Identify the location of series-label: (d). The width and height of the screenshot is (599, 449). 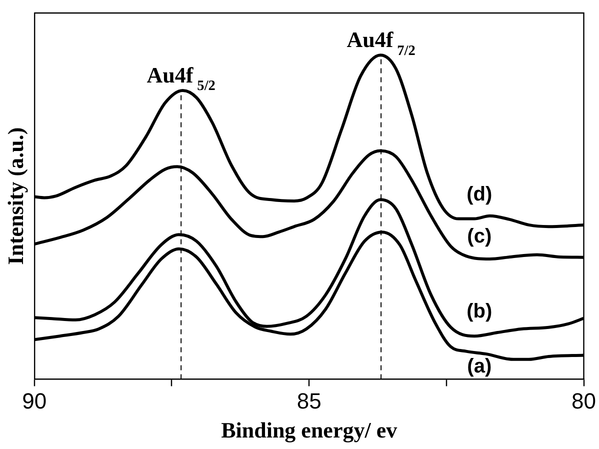
(479, 194).